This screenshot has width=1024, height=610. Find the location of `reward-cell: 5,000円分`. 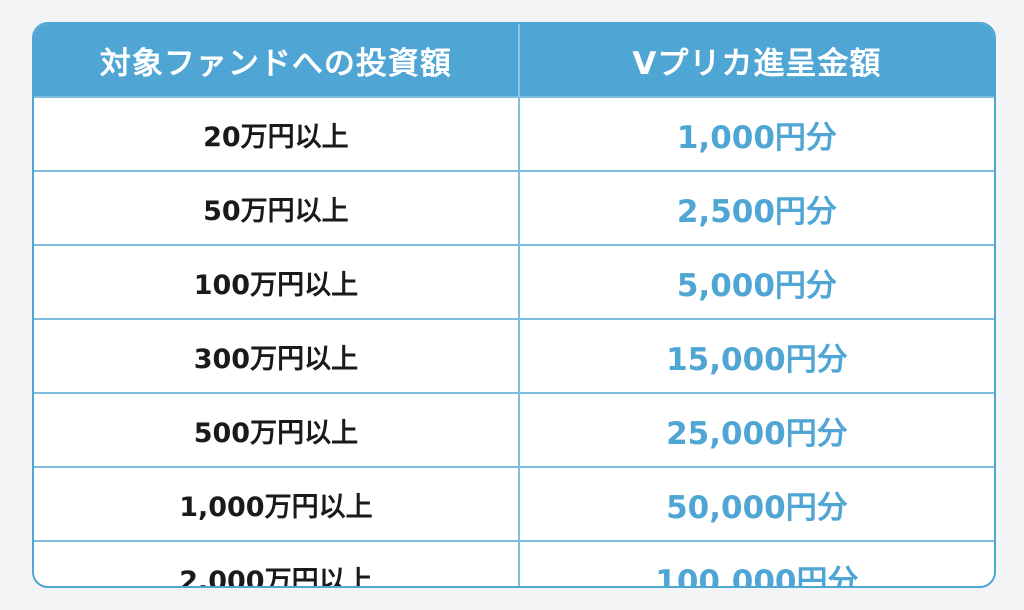

reward-cell: 5,000円分 is located at coordinates (756, 281).